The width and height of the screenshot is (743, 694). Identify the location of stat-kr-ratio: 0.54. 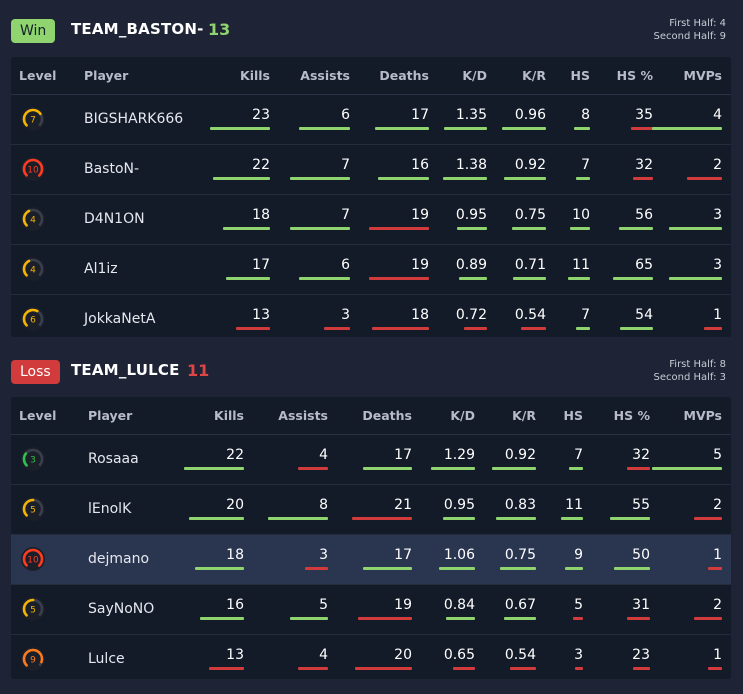
(530, 315).